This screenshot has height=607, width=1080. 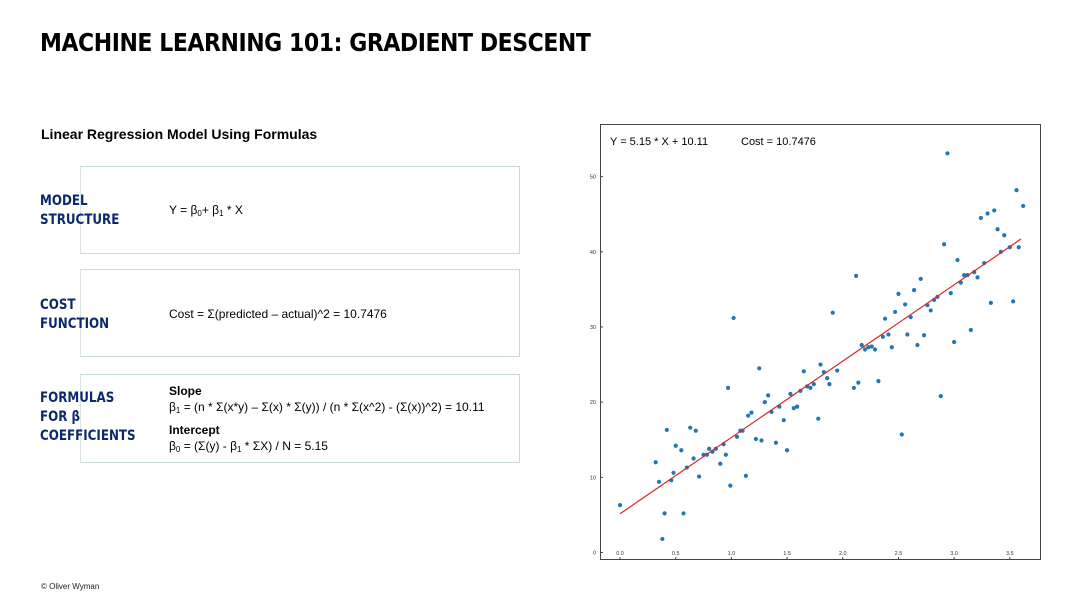 I want to click on model-structure-box, so click(x=300, y=210).